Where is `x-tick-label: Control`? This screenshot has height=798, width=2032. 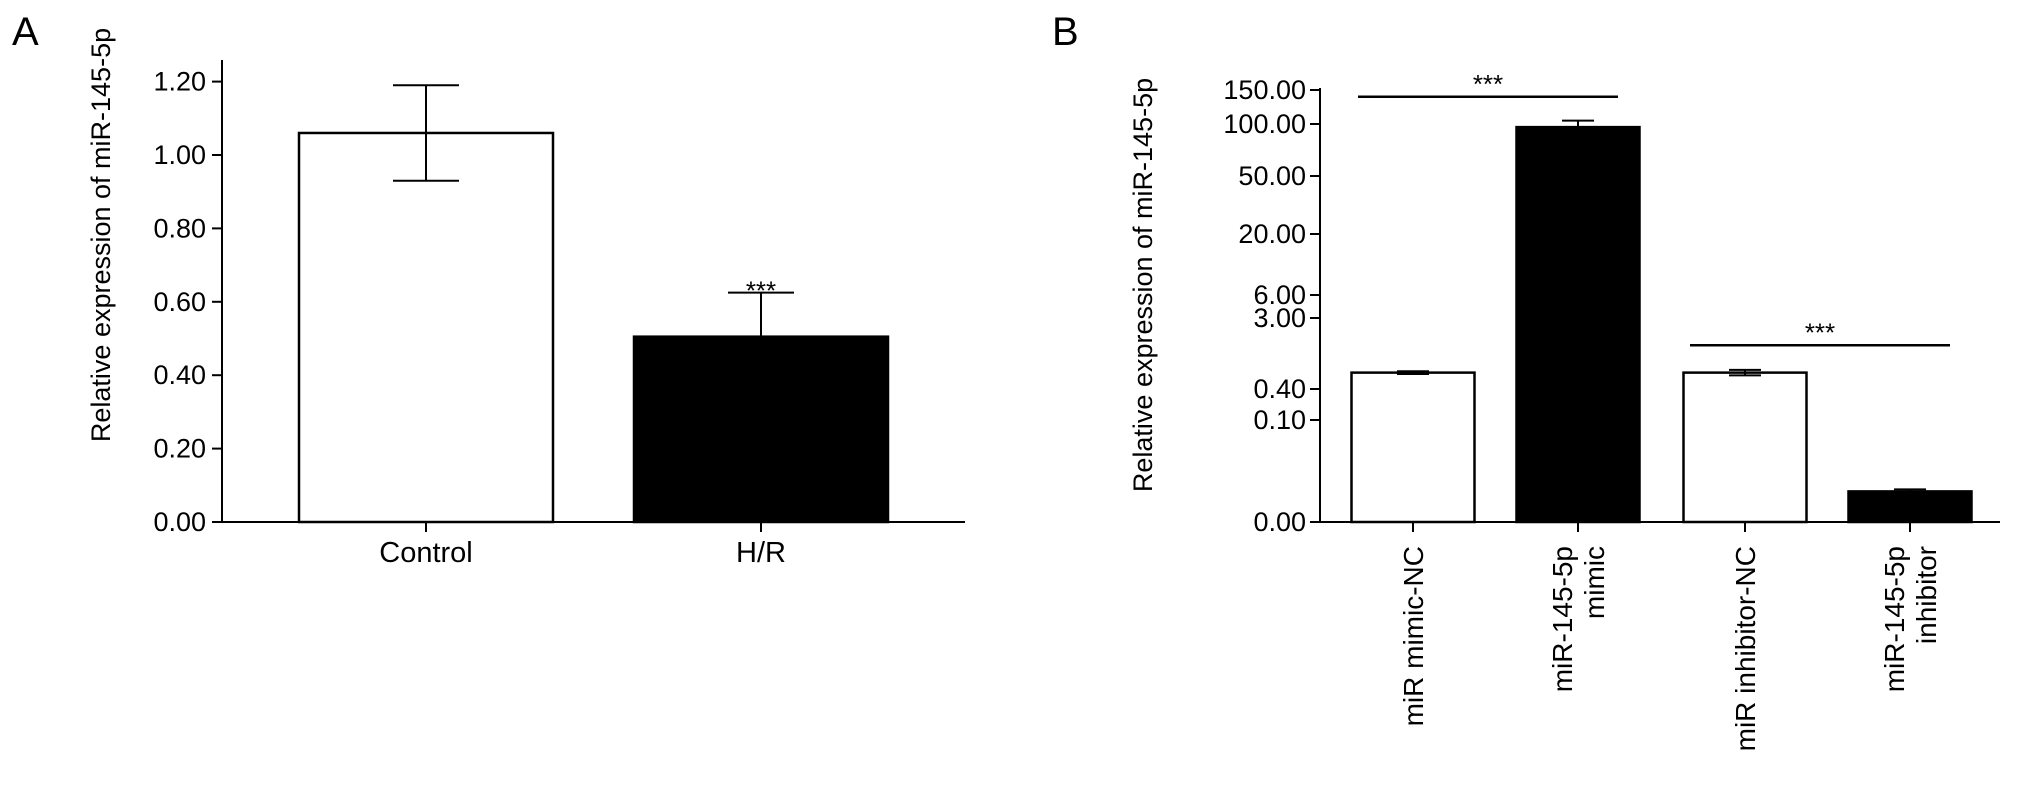 x-tick-label: Control is located at coordinates (426, 553).